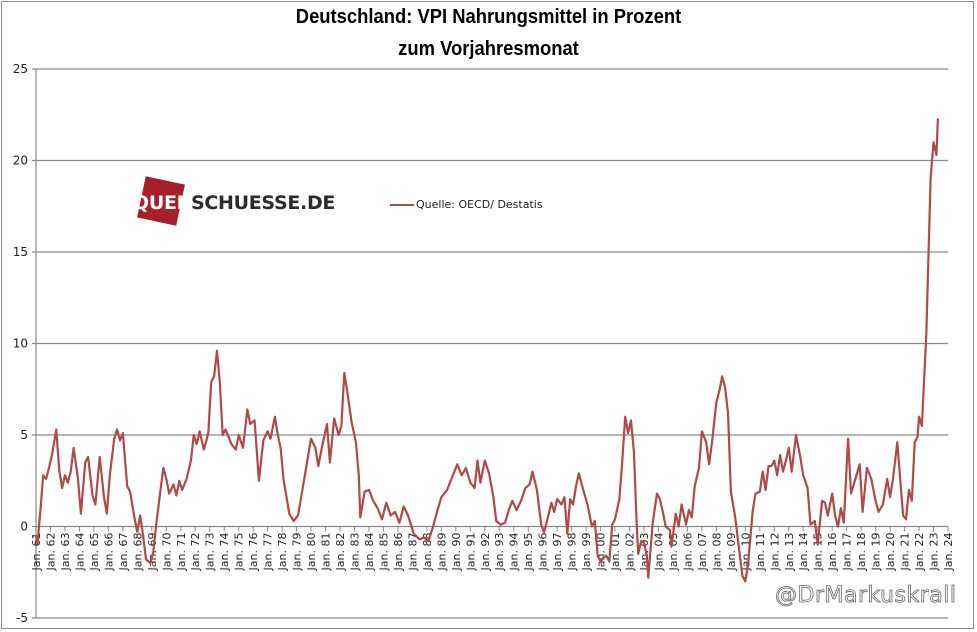  What do you see at coordinates (601, 552) in the screenshot?
I see `x-tick-label: Jan. 00` at bounding box center [601, 552].